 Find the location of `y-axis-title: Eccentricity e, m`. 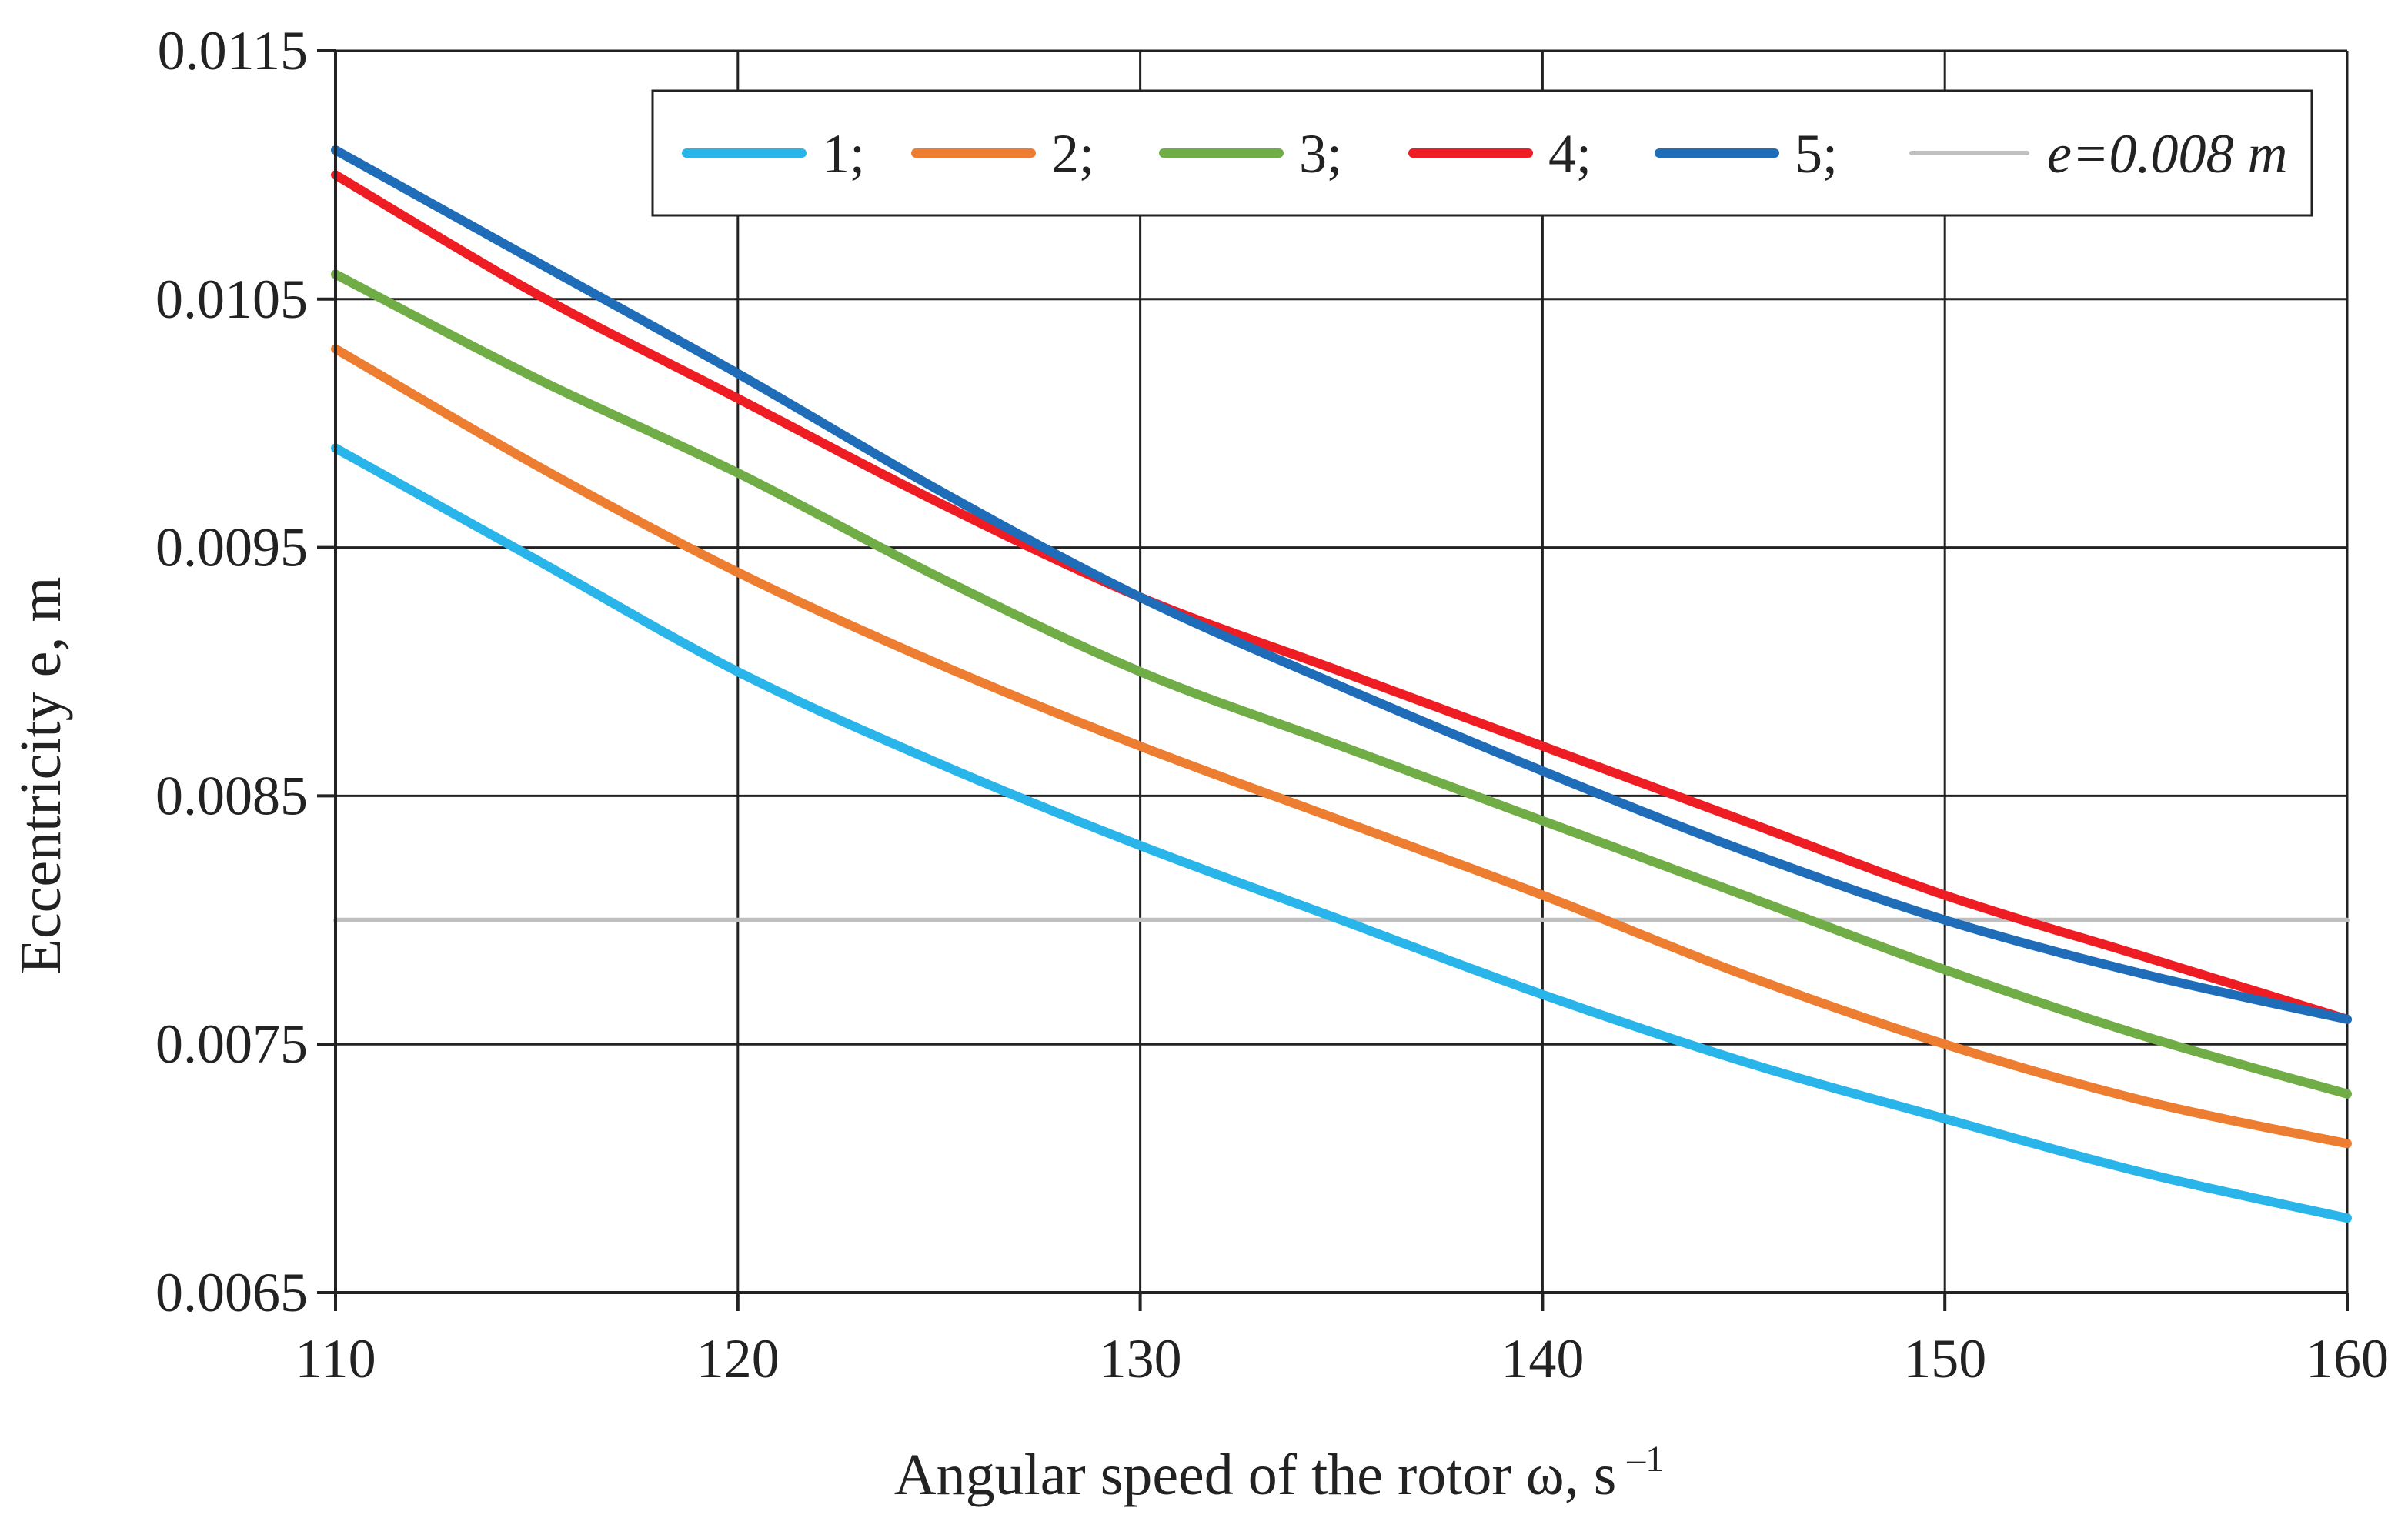

y-axis-title: Eccentricity e, m is located at coordinates (40, 776).